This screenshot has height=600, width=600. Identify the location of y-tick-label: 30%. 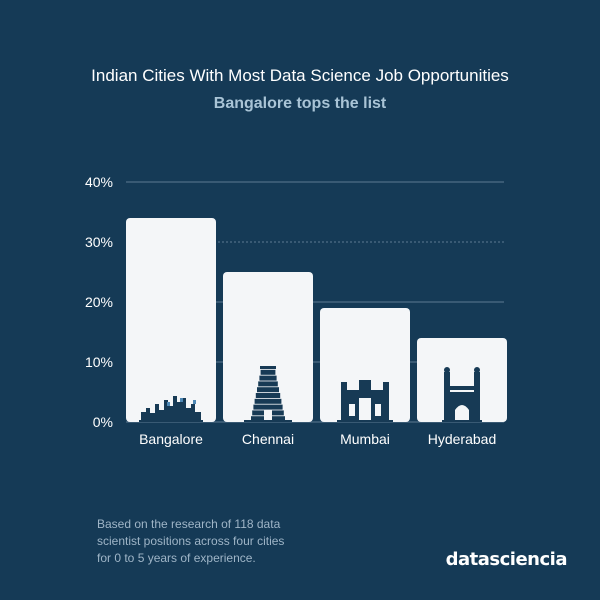
(99, 242).